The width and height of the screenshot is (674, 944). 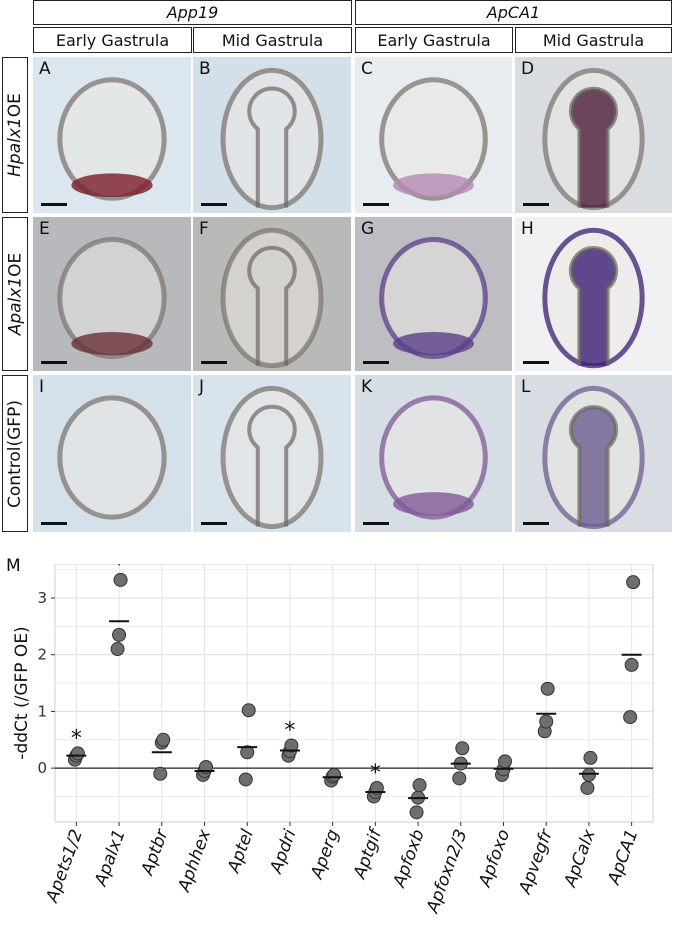 What do you see at coordinates (15, 306) in the screenshot?
I see `row-label-gene: Apalx1` at bounding box center [15, 306].